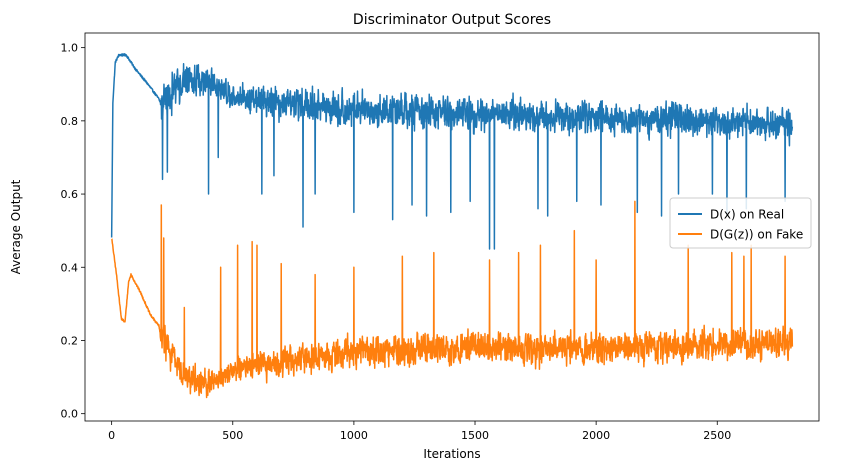  What do you see at coordinates (475, 435) in the screenshot?
I see `x-tick-label: 1500` at bounding box center [475, 435].